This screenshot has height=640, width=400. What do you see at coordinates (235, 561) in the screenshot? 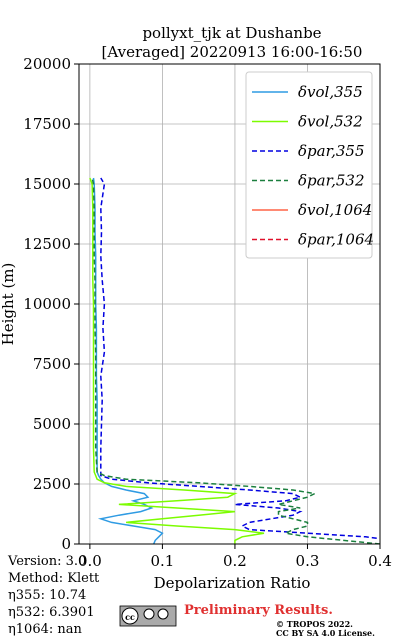
I see `x-tick-label: 0.2` at bounding box center [235, 561].